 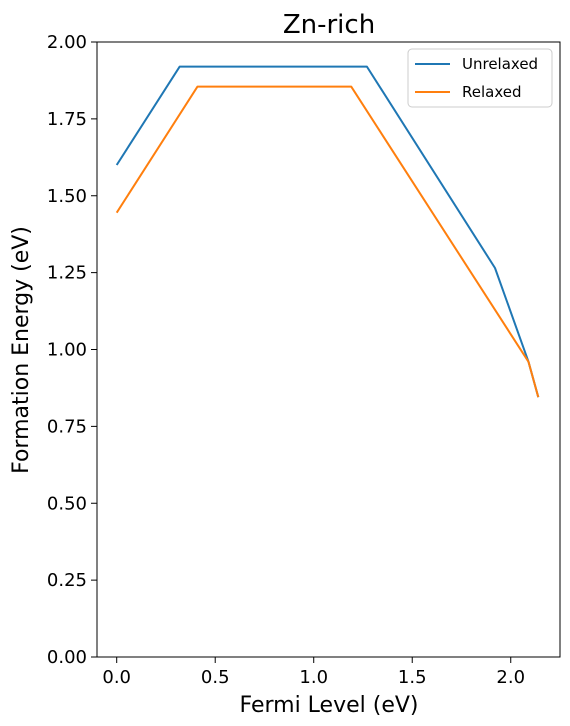 What do you see at coordinates (67, 350) in the screenshot?
I see `y-tick-label: 1.00` at bounding box center [67, 350].